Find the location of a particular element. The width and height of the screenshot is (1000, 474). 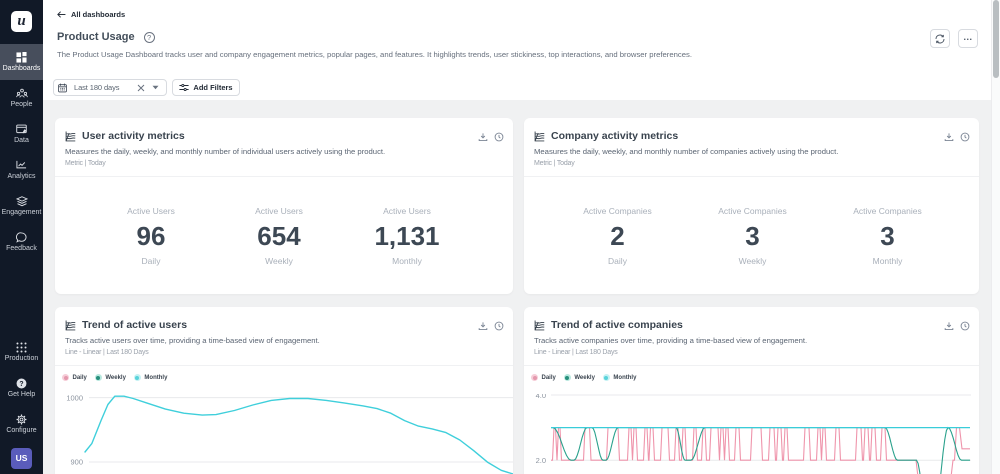

svg-text: 2.0 is located at coordinates (541, 460).